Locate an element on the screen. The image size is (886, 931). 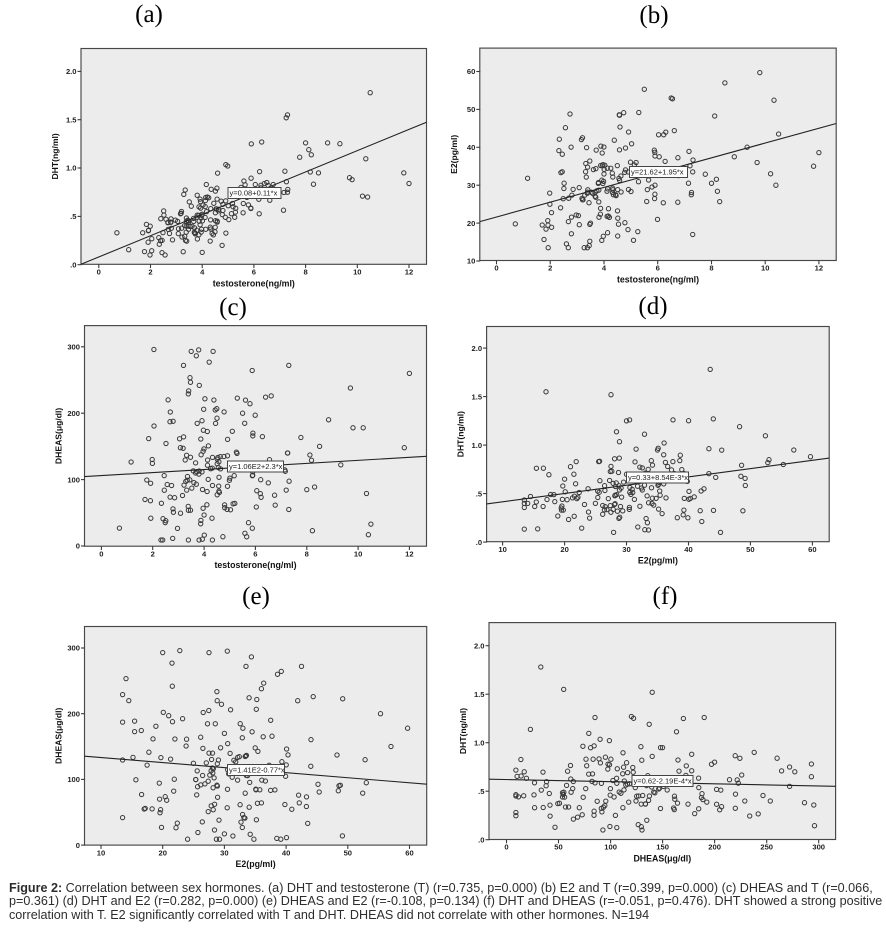
svg-text: y=1.06E2+2.3*x is located at coordinates (256, 466).